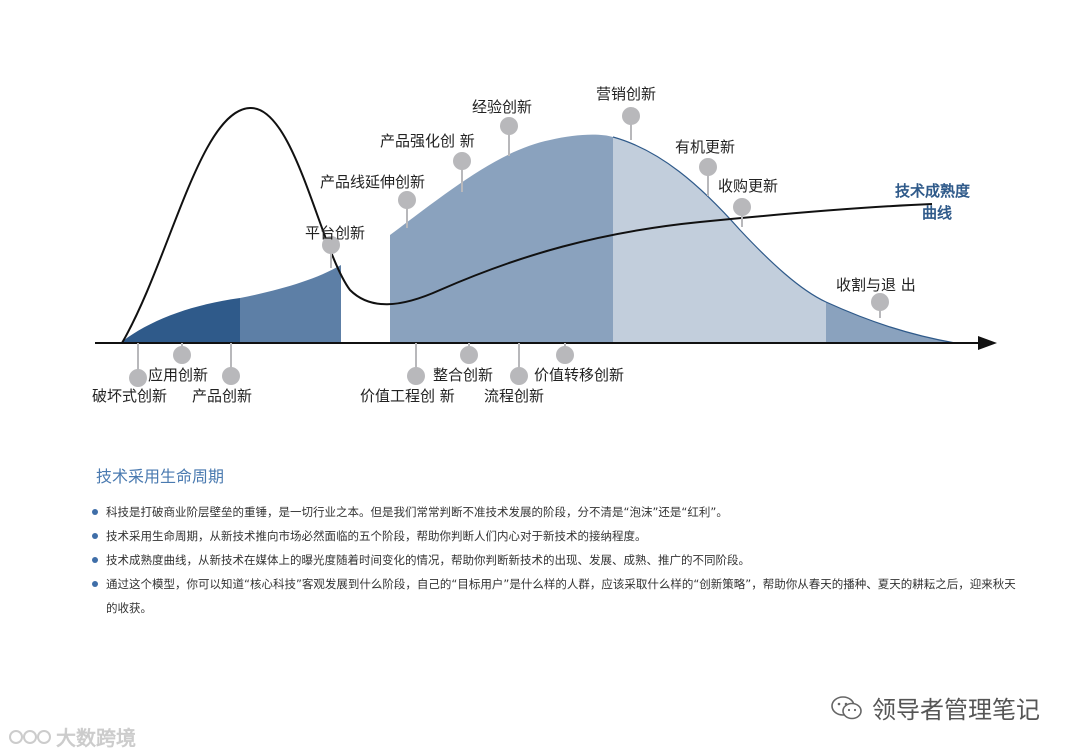 Image resolution: width=1080 pixels, height=756 pixels. What do you see at coordinates (890, 322) in the screenshot?
I see `decline-stage-area` at bounding box center [890, 322].